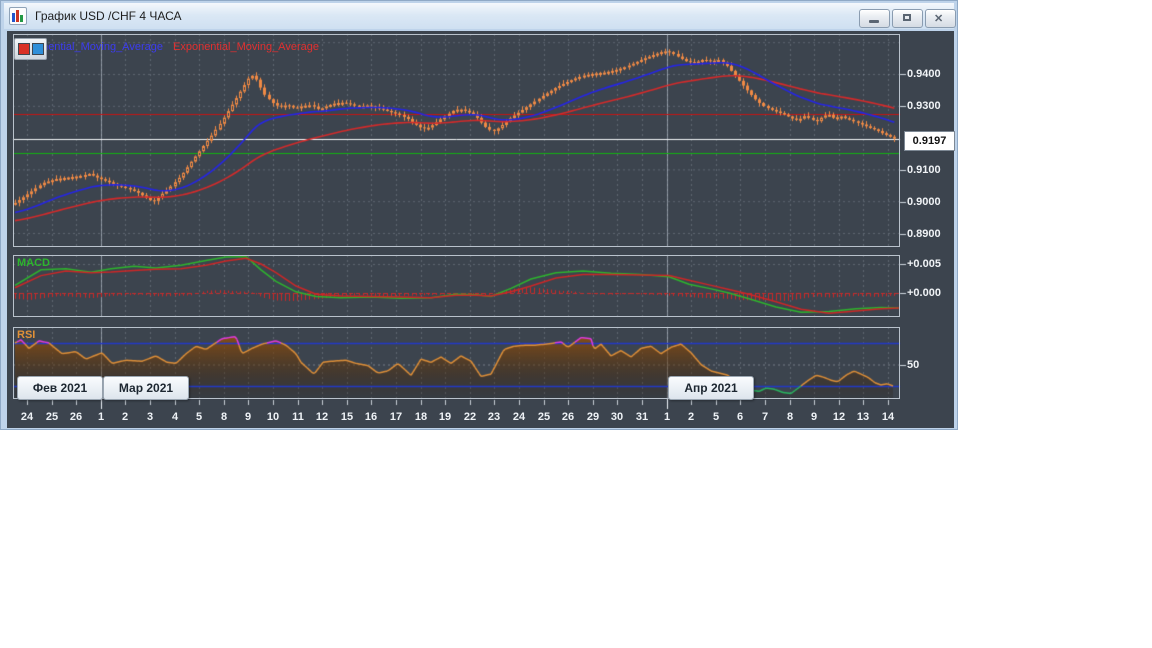 The height and width of the screenshot is (648, 1152). I want to click on month-flag: Мар 2021, so click(146, 388).